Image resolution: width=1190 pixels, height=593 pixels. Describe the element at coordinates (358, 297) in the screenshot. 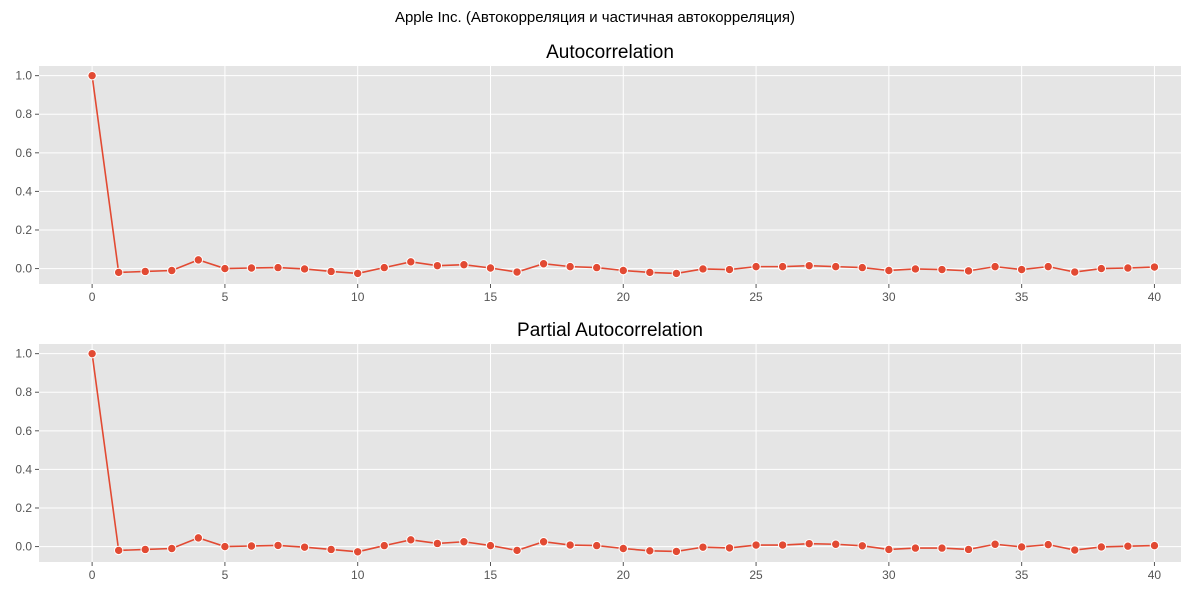

I see `acf-xtick-label: 10` at that location.